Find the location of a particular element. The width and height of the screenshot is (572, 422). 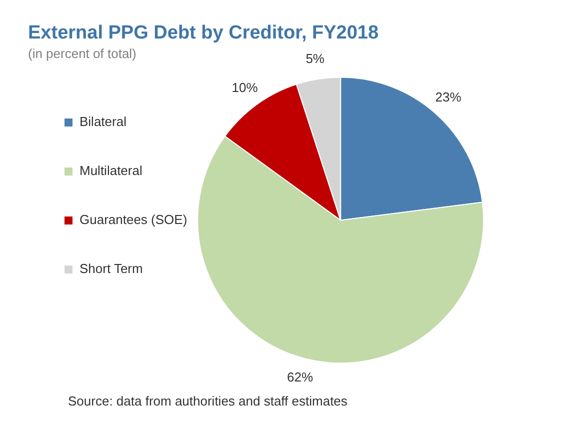

legend-label: Short Term is located at coordinates (111, 268).